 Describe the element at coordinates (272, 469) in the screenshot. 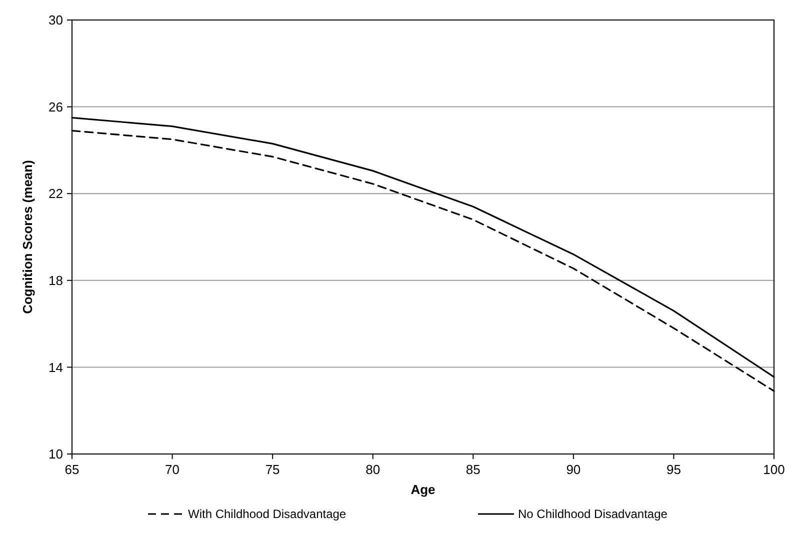

I see `x-tick-label: 75` at that location.